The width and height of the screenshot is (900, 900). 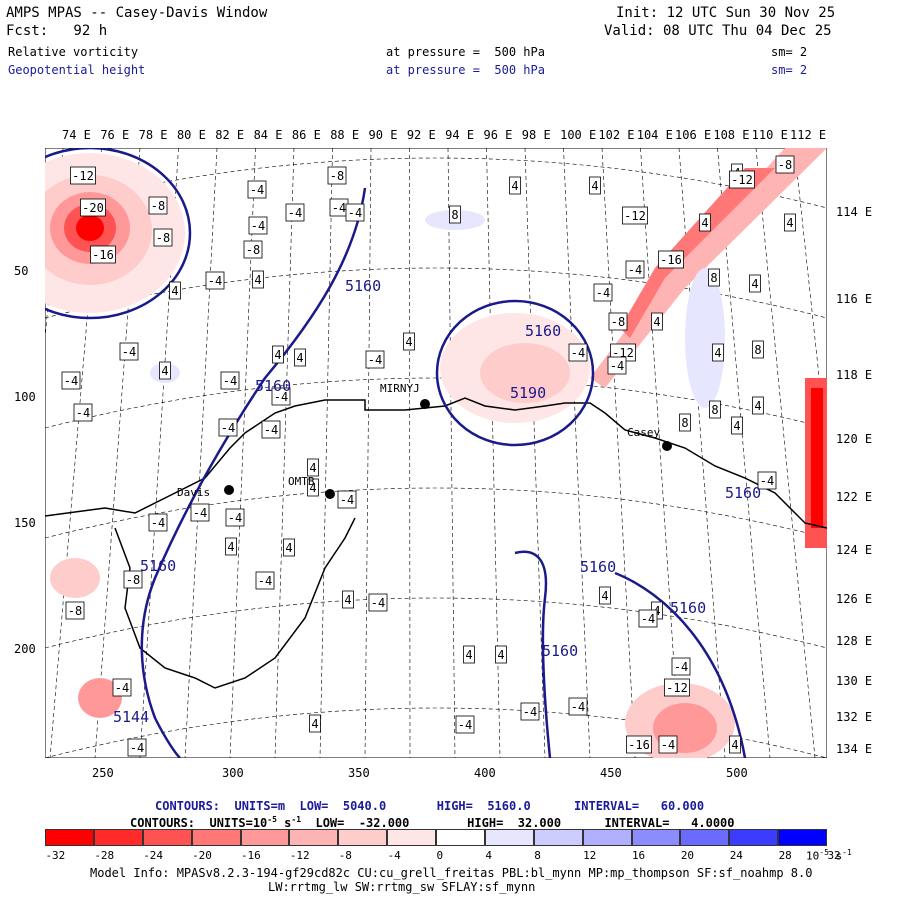 What do you see at coordinates (854, 641) in the screenshot?
I see `longitude-label-right: 128 E` at bounding box center [854, 641].